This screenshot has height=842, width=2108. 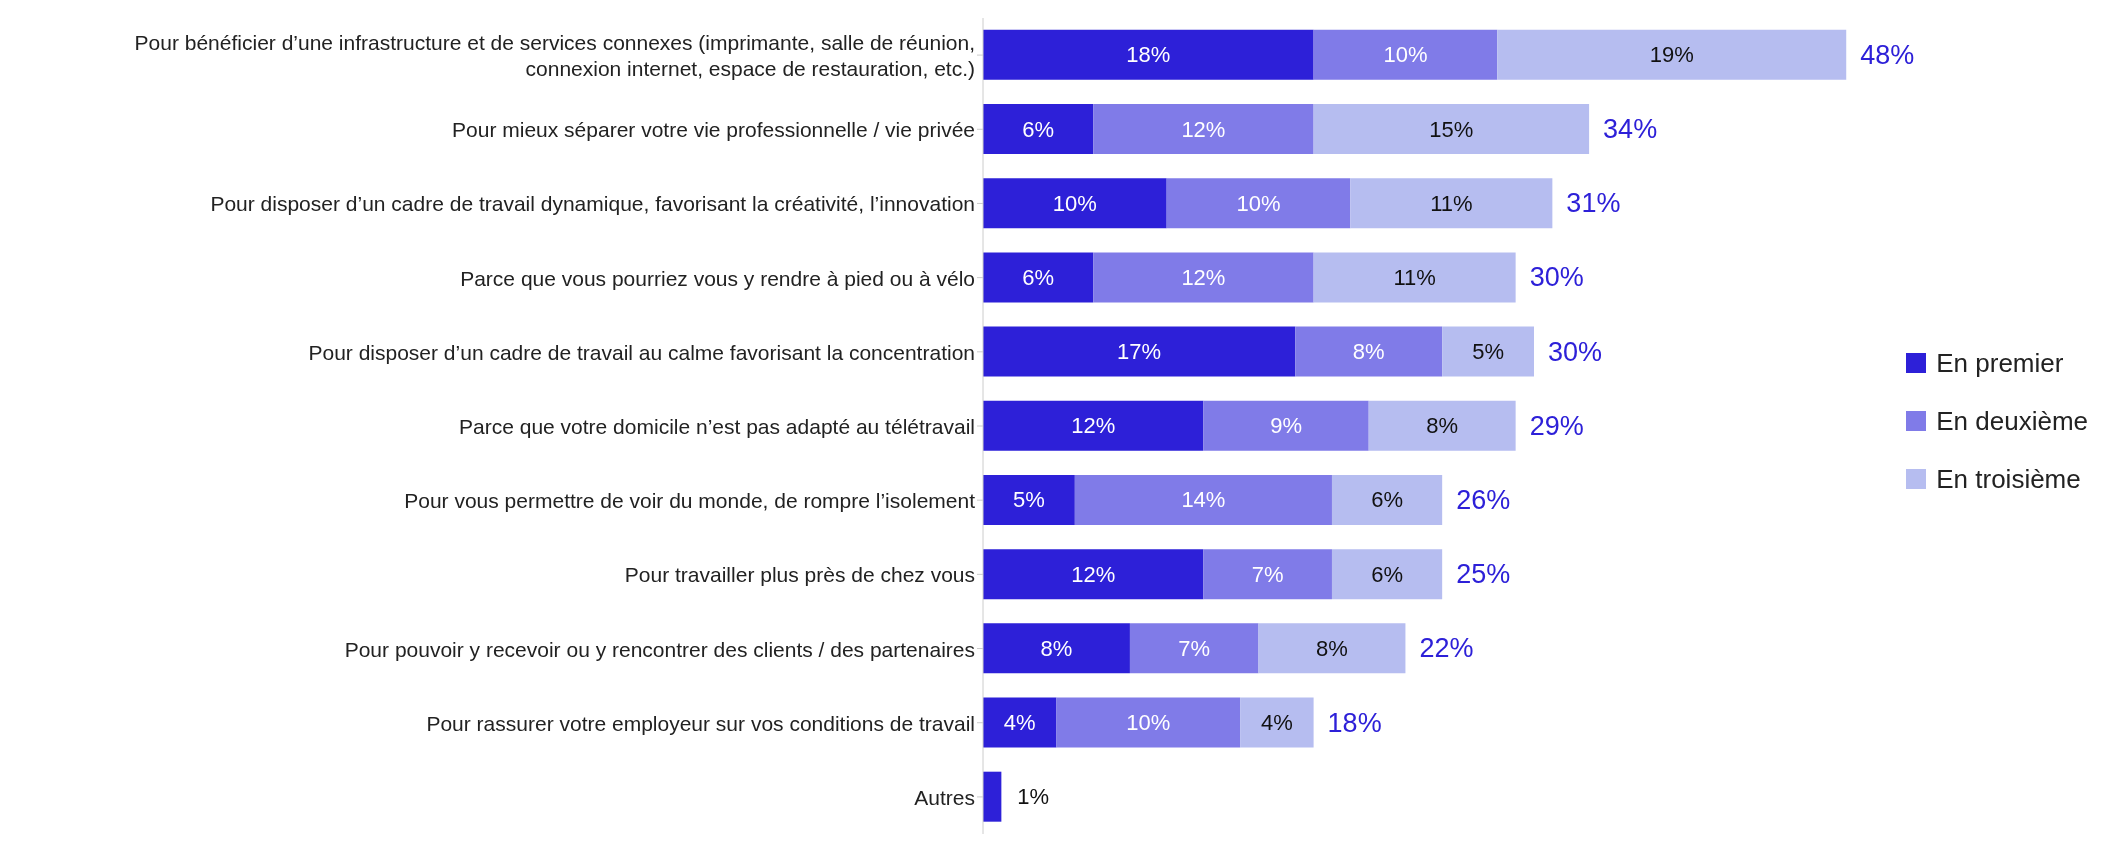 I want to click on total-label: 48%, so click(x=1887, y=54).